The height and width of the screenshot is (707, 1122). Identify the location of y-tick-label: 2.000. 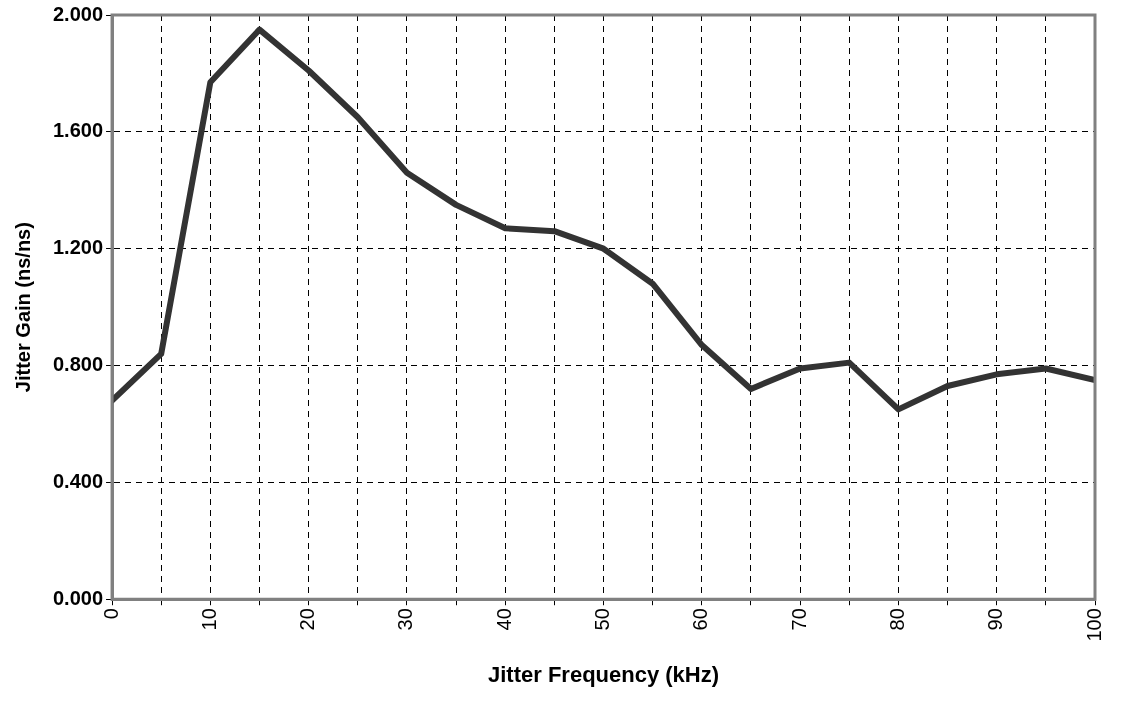
(78, 13).